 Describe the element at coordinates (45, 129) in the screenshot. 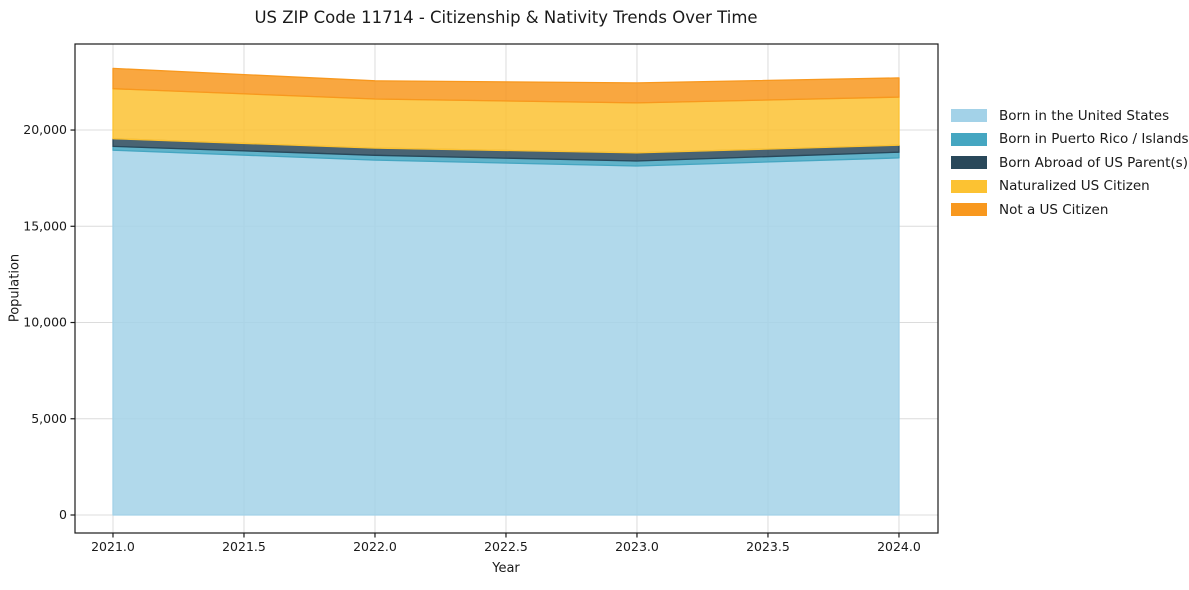

I see `y-tick-label: 20,000` at that location.